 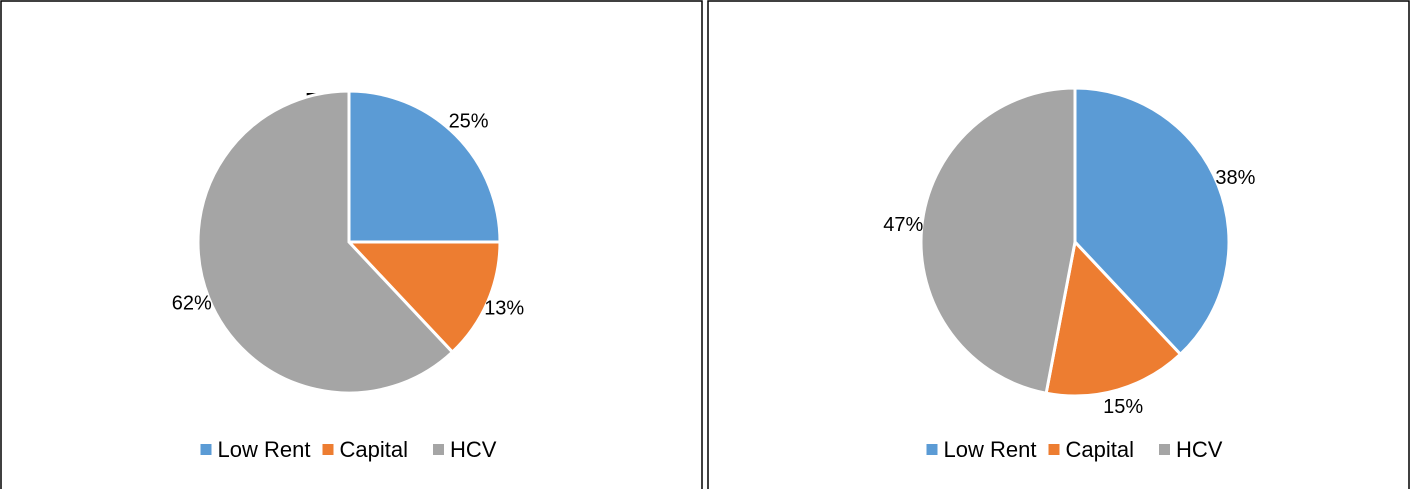 I want to click on data-label: 13%, so click(x=504, y=308).